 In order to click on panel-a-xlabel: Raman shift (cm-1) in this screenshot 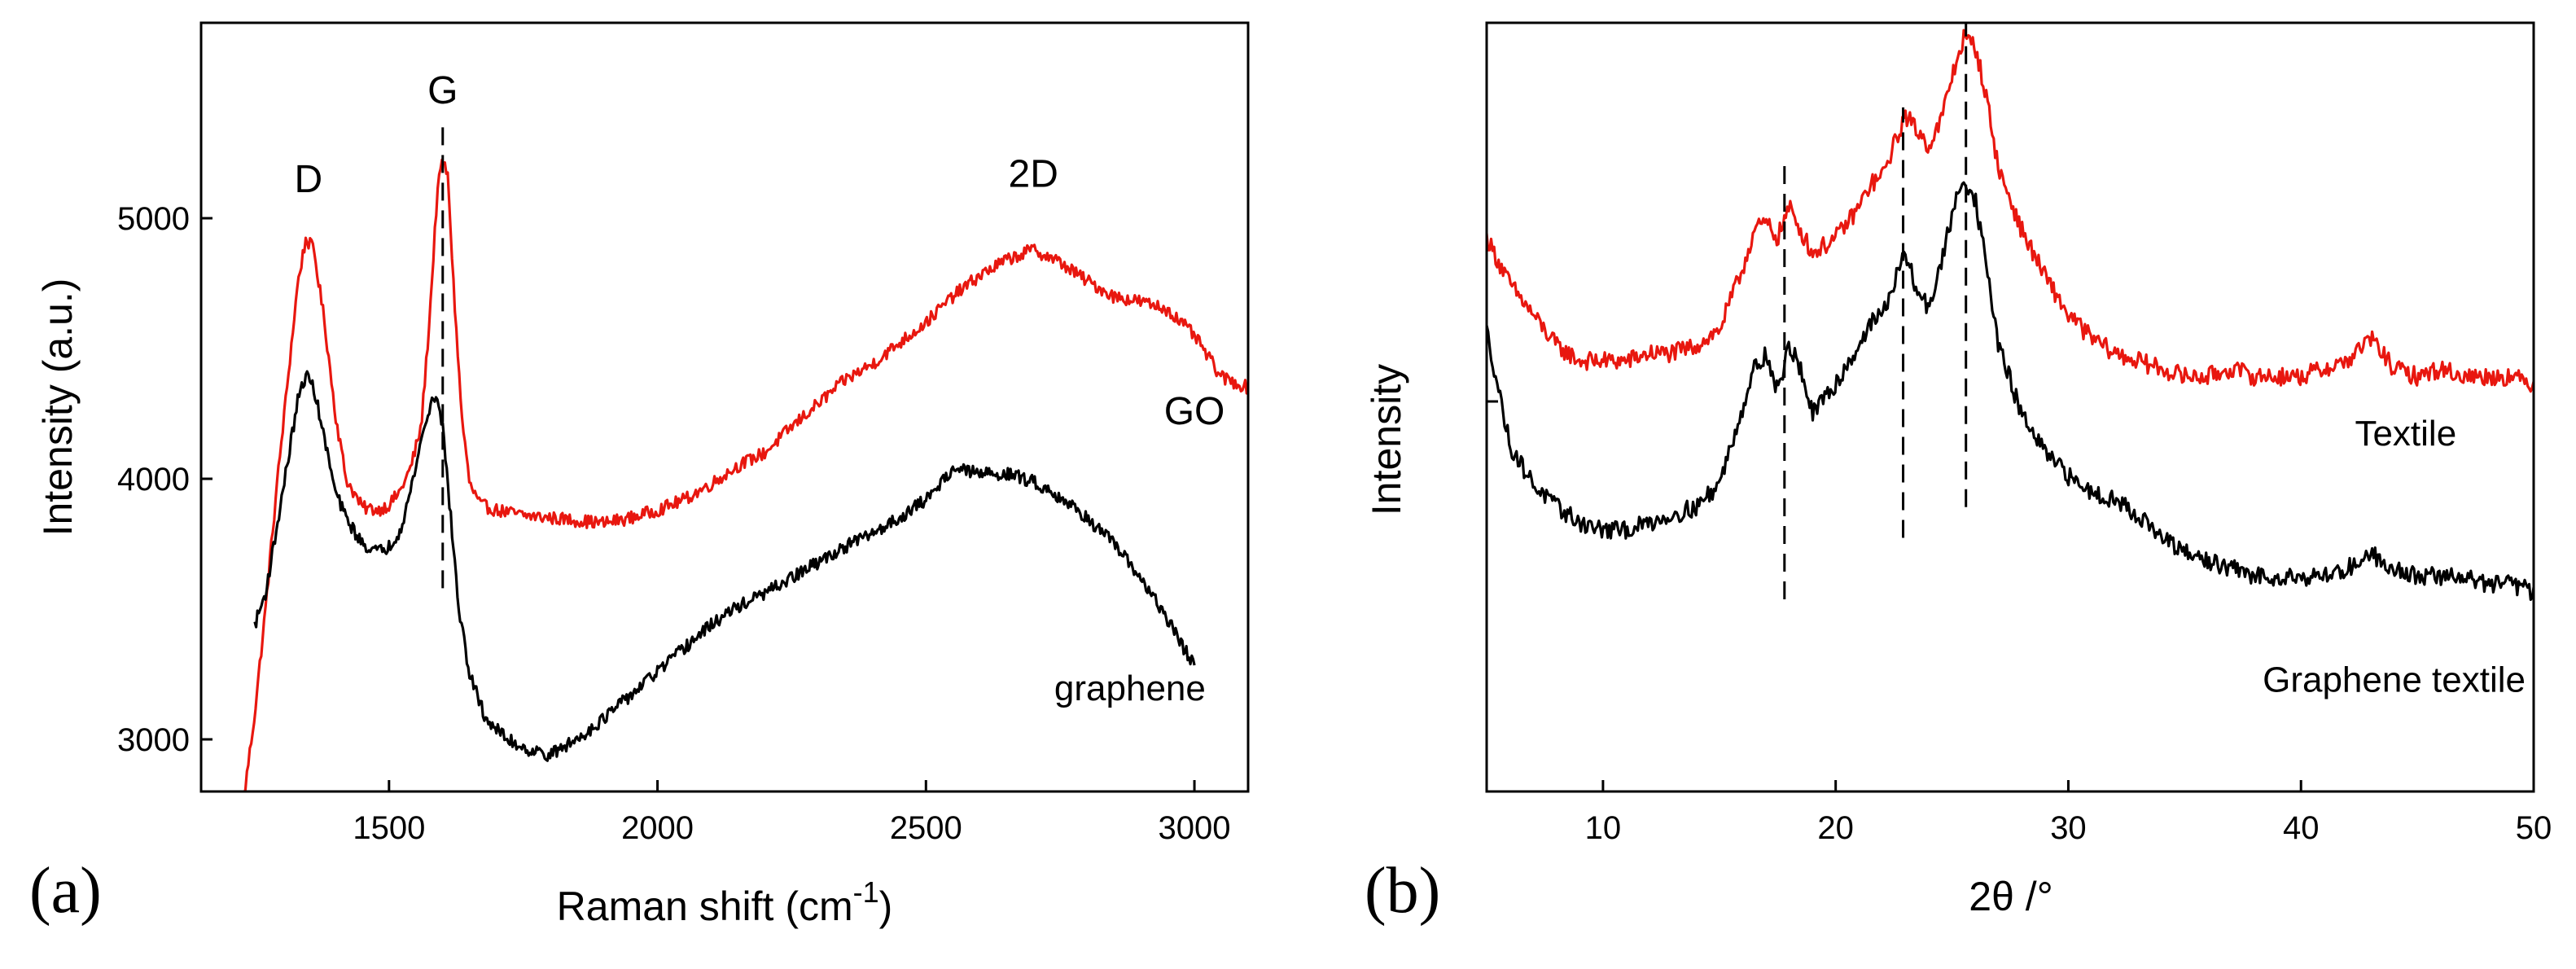, I will do `click(725, 902)`.